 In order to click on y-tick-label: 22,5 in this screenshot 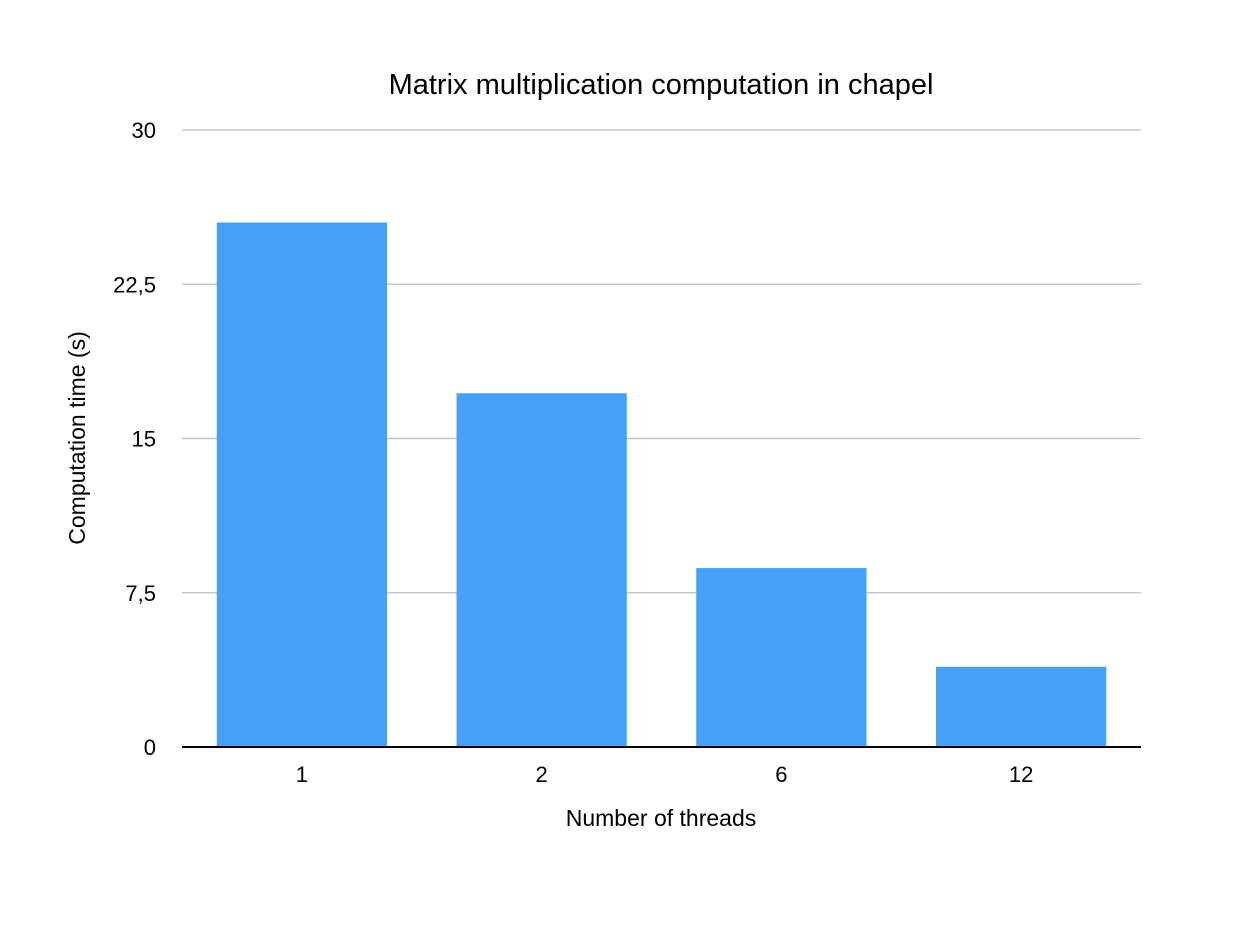, I will do `click(134, 284)`.